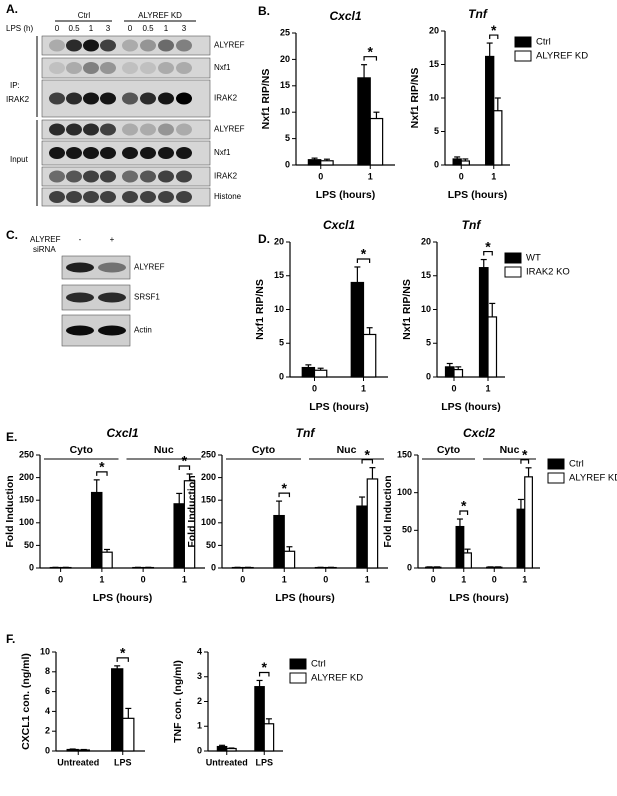  Describe the element at coordinates (192, 511) in the screenshot. I see `y-axis-label: Fold Induction` at that location.